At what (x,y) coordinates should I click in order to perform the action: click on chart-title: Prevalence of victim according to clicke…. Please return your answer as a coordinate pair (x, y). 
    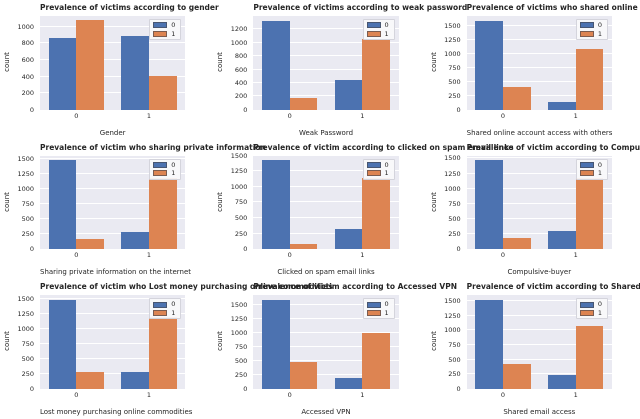
    Looking at the image, I should click on (383, 147).